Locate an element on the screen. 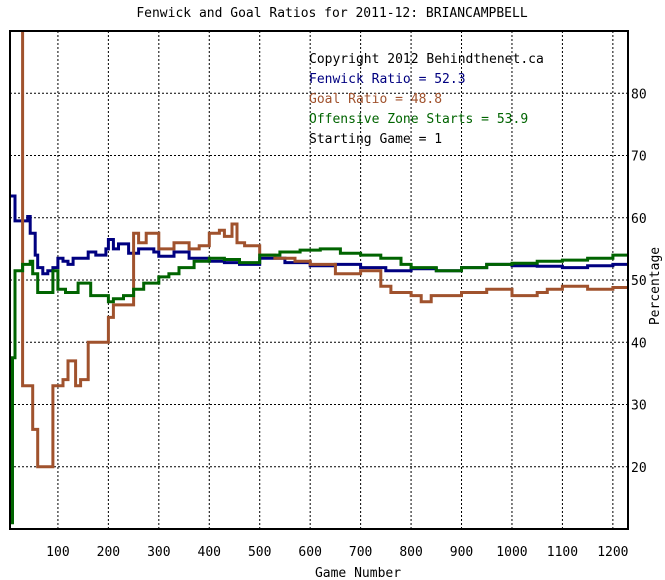 The width and height of the screenshot is (665, 580). x-tick-label: 1200 is located at coordinates (612, 552).